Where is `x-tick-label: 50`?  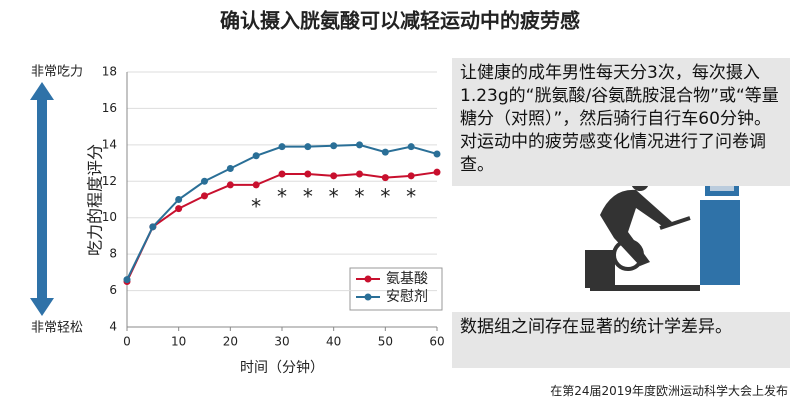
x-tick-label: 50 is located at coordinates (385, 342).